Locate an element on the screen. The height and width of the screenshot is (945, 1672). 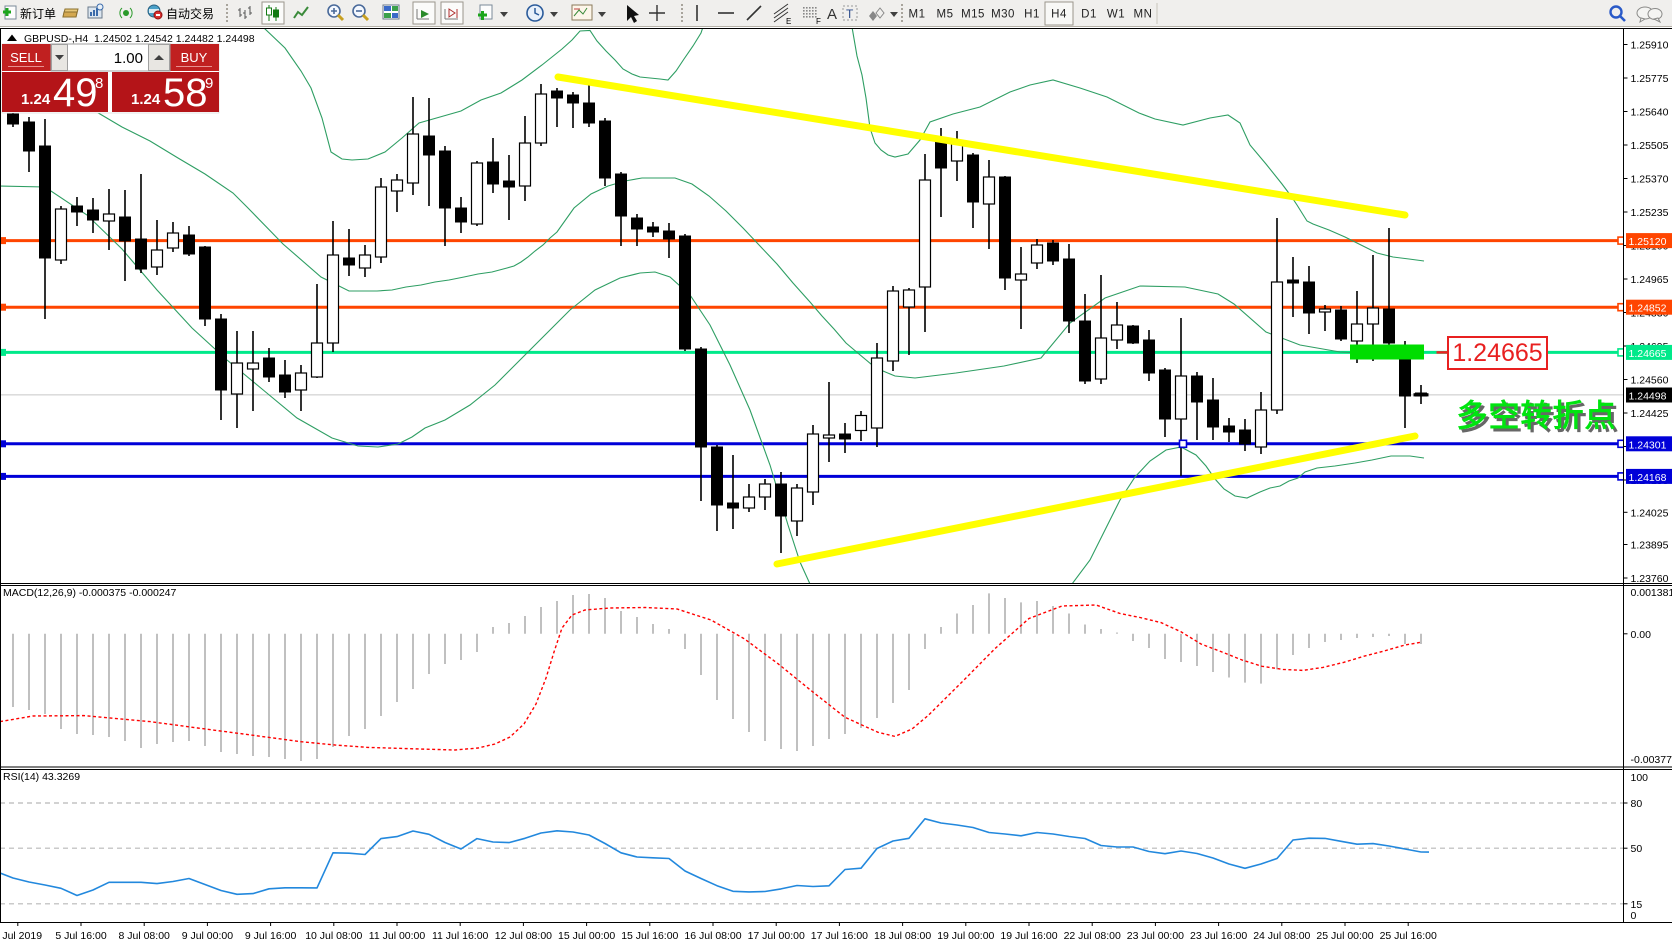
svg-text: M30 is located at coordinates (1003, 15).